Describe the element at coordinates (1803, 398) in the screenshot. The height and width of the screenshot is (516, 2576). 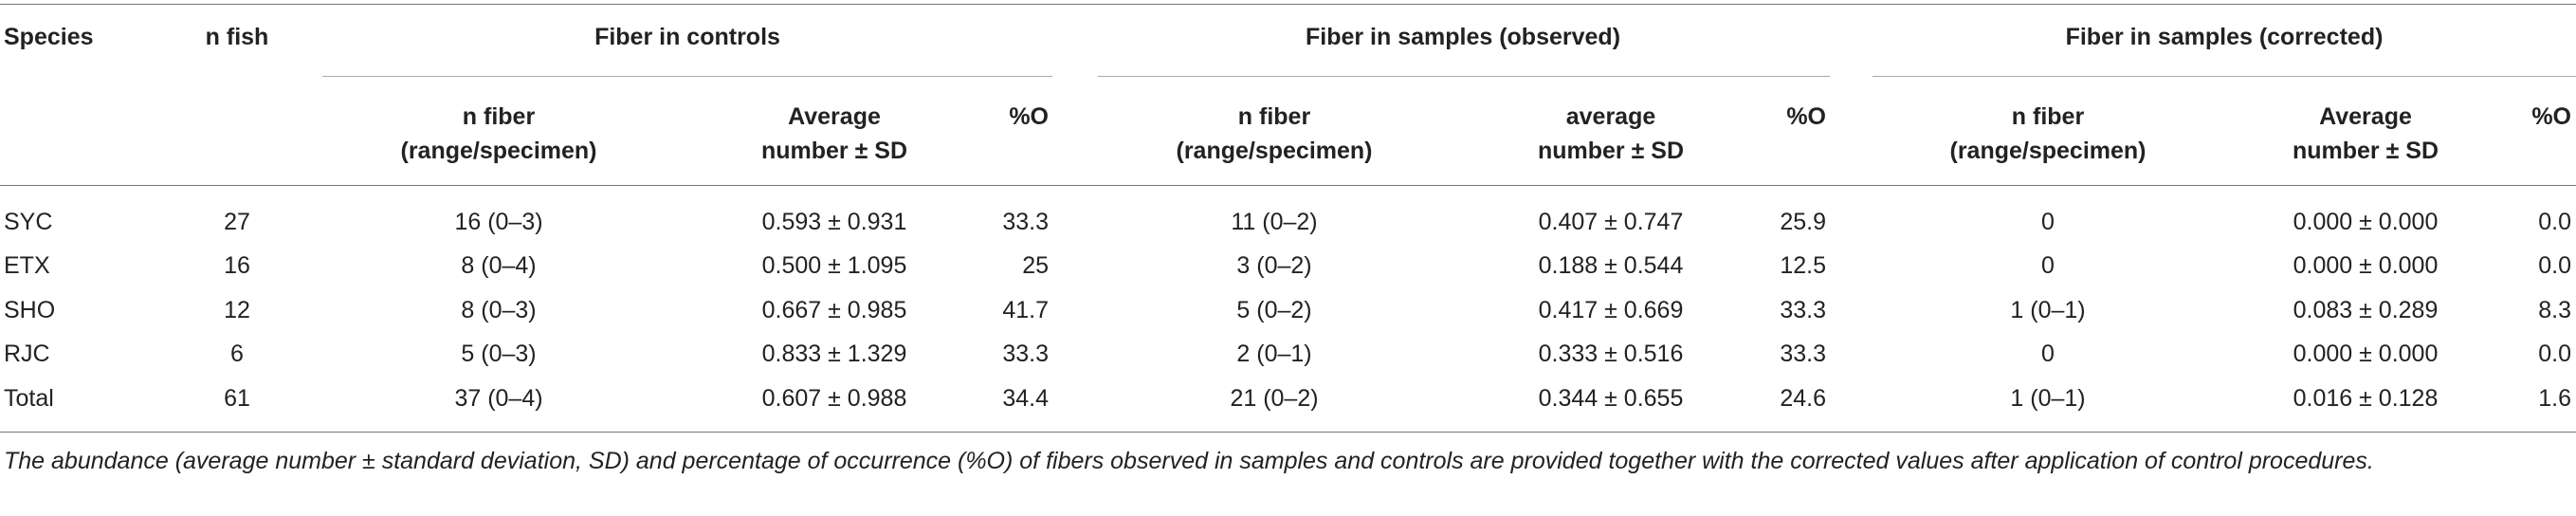
I see `cell-observed-pct: 24.6` at that location.